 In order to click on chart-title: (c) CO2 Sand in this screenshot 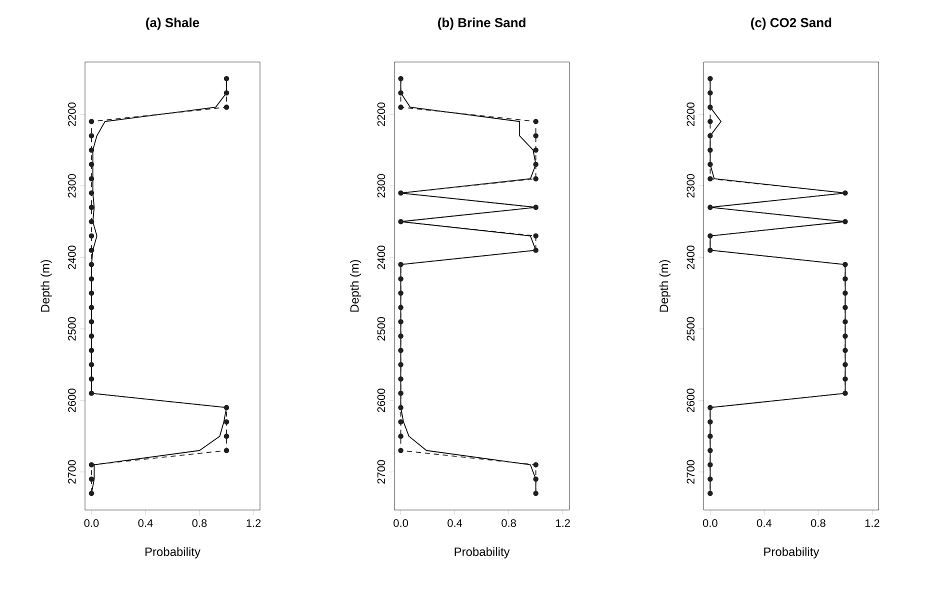, I will do `click(791, 24)`.